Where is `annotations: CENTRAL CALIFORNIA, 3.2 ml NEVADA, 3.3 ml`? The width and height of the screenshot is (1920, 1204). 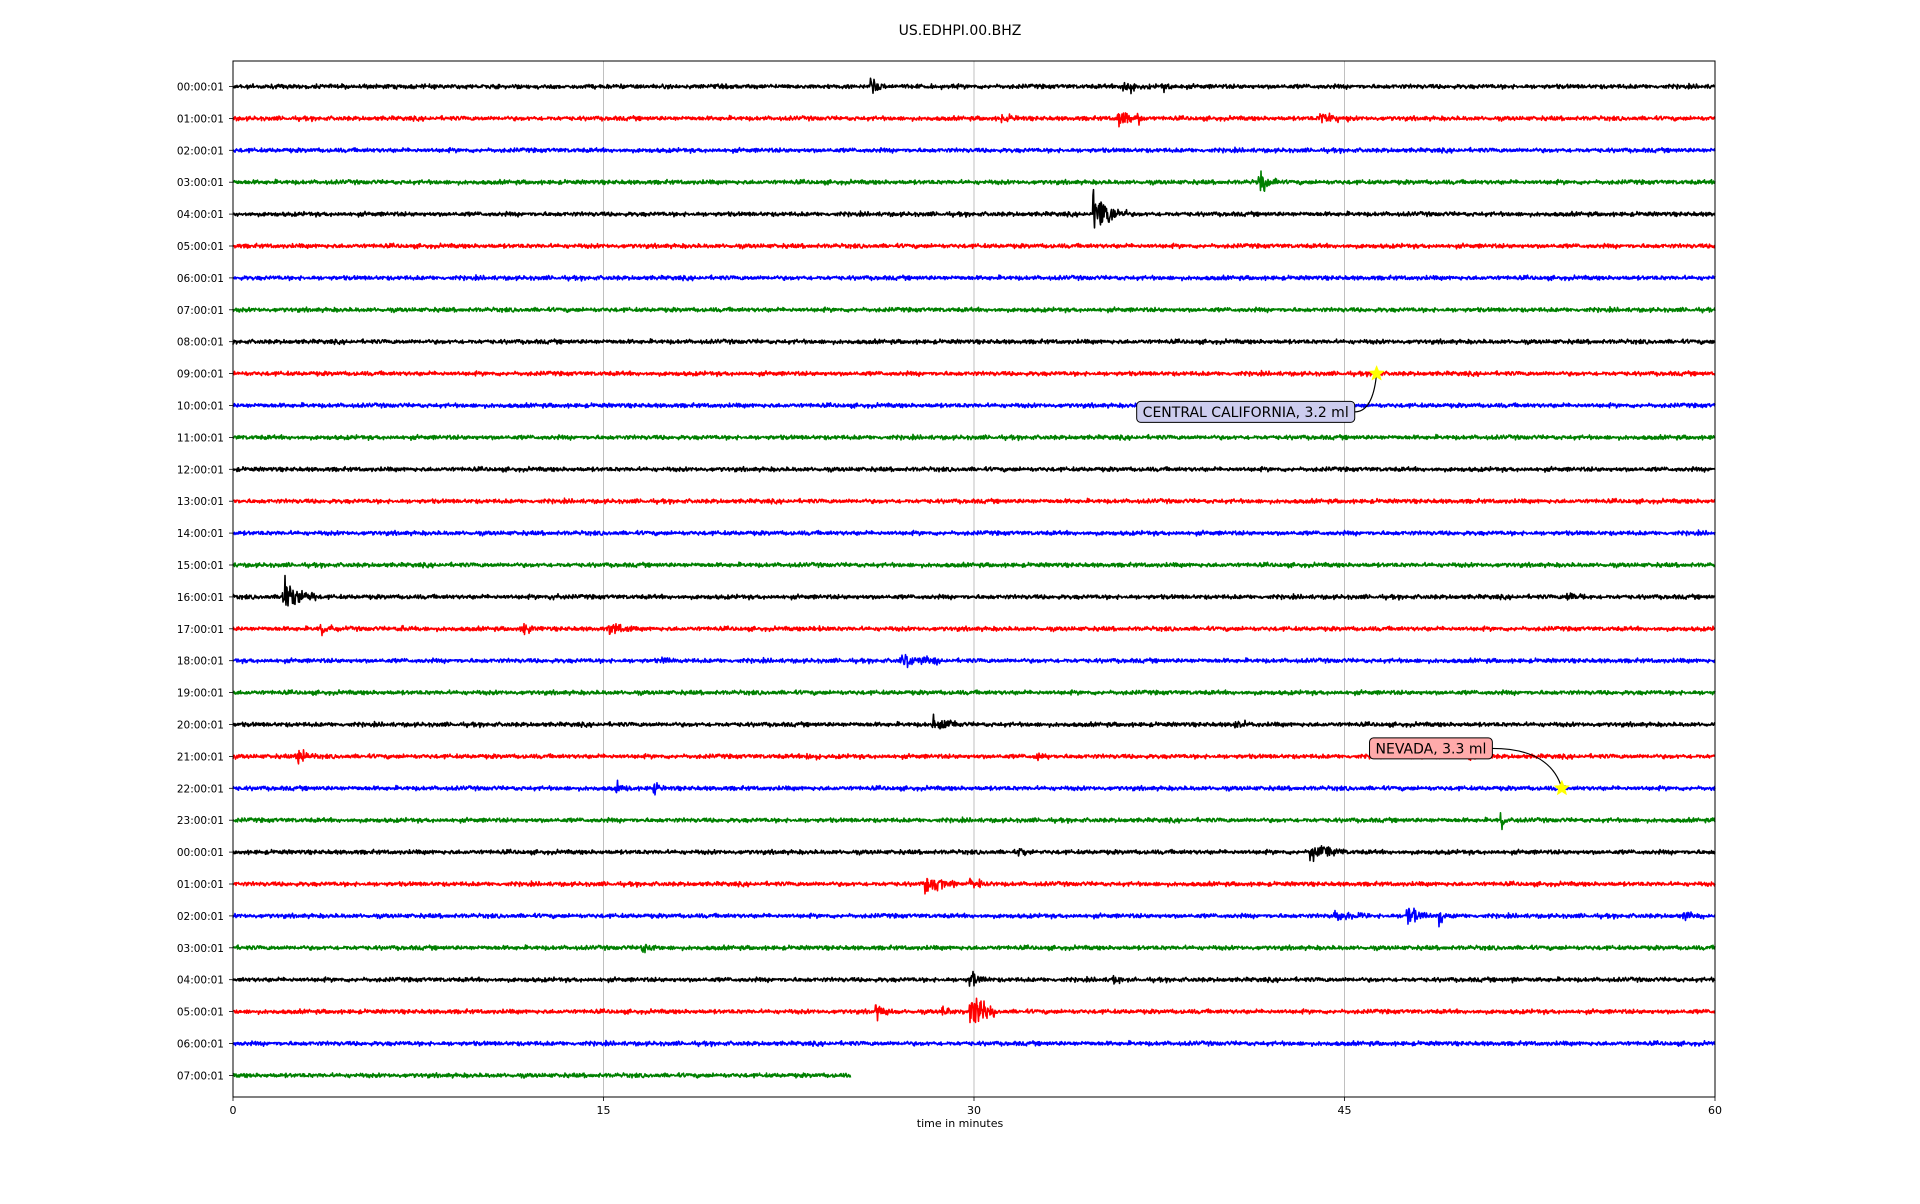 annotations: CENTRAL CALIFORNIA, 3.2 ml NEVADA, 3.3 ml is located at coordinates (1353, 580).